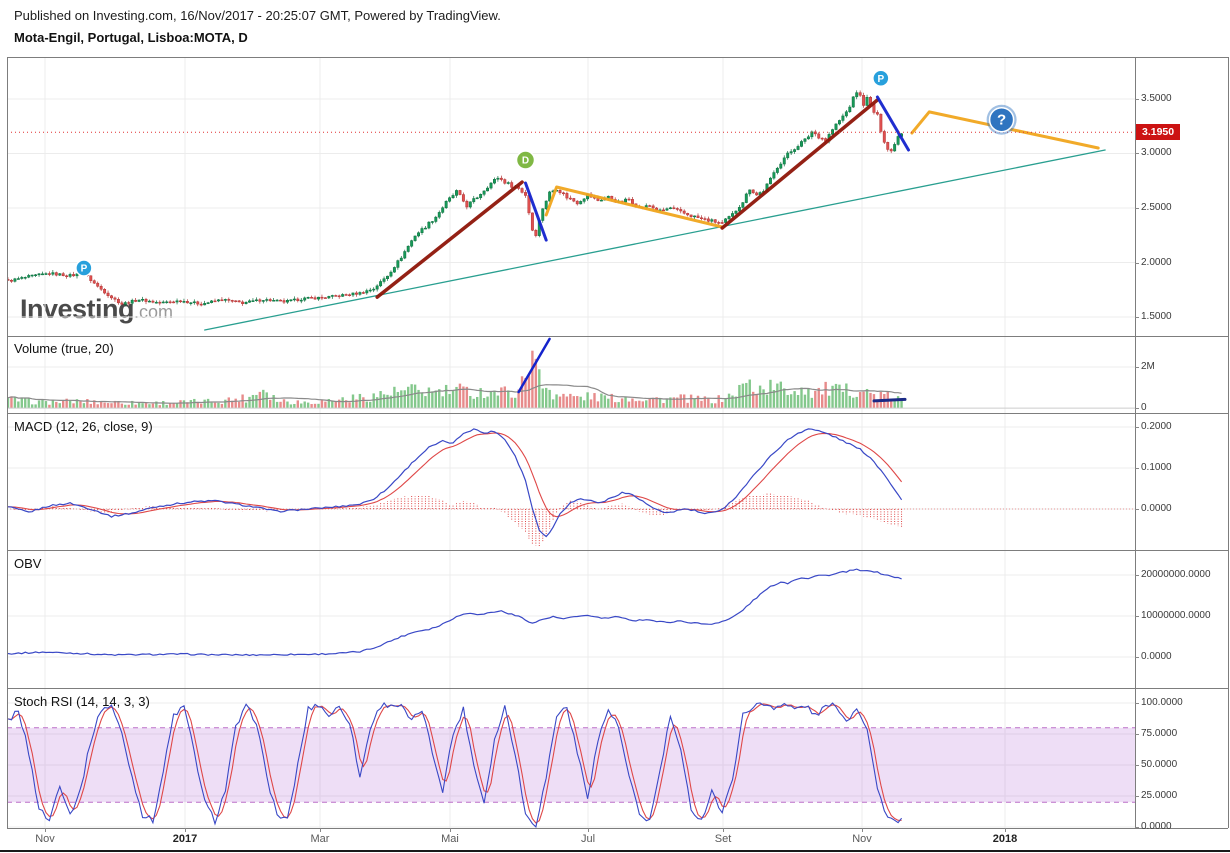 Image resolution: width=1230 pixels, height=853 pixels. I want to click on stoch-axis-label-0.0000: 0.0000, so click(1156, 826).